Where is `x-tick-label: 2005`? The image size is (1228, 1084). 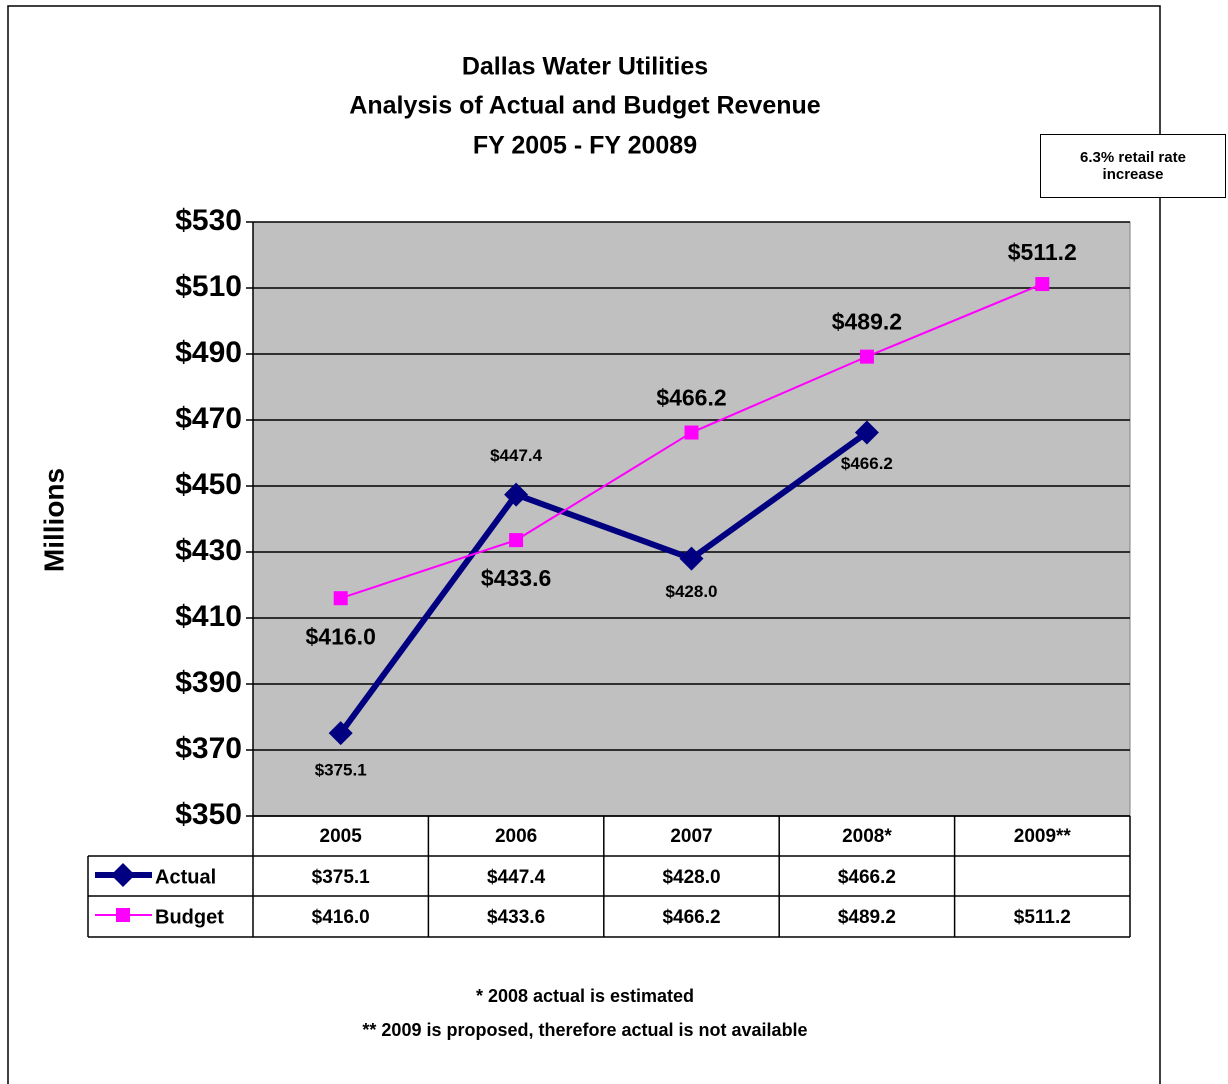
x-tick-label: 2005 is located at coordinates (341, 836).